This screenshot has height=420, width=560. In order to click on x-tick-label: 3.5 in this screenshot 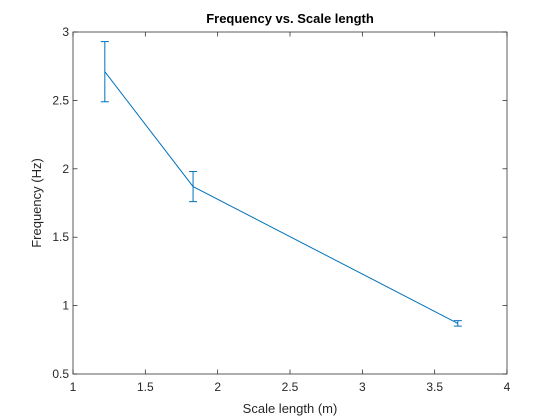, I will do `click(434, 387)`.